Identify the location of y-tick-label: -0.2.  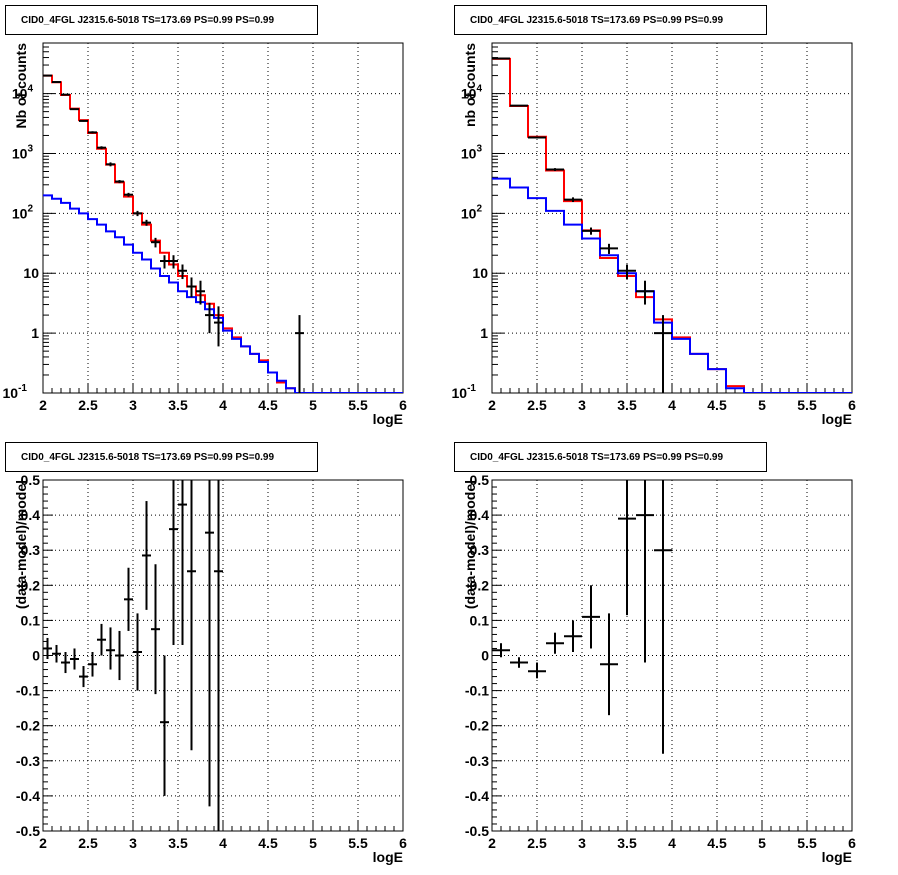
(477, 726).